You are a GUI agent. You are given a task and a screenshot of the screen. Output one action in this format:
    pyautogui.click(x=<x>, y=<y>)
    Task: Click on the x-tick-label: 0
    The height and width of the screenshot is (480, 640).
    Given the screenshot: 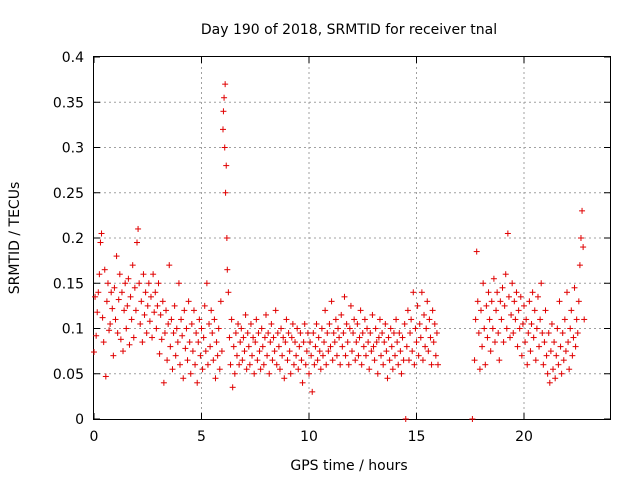 What is the action you would take?
    pyautogui.click(x=94, y=437)
    